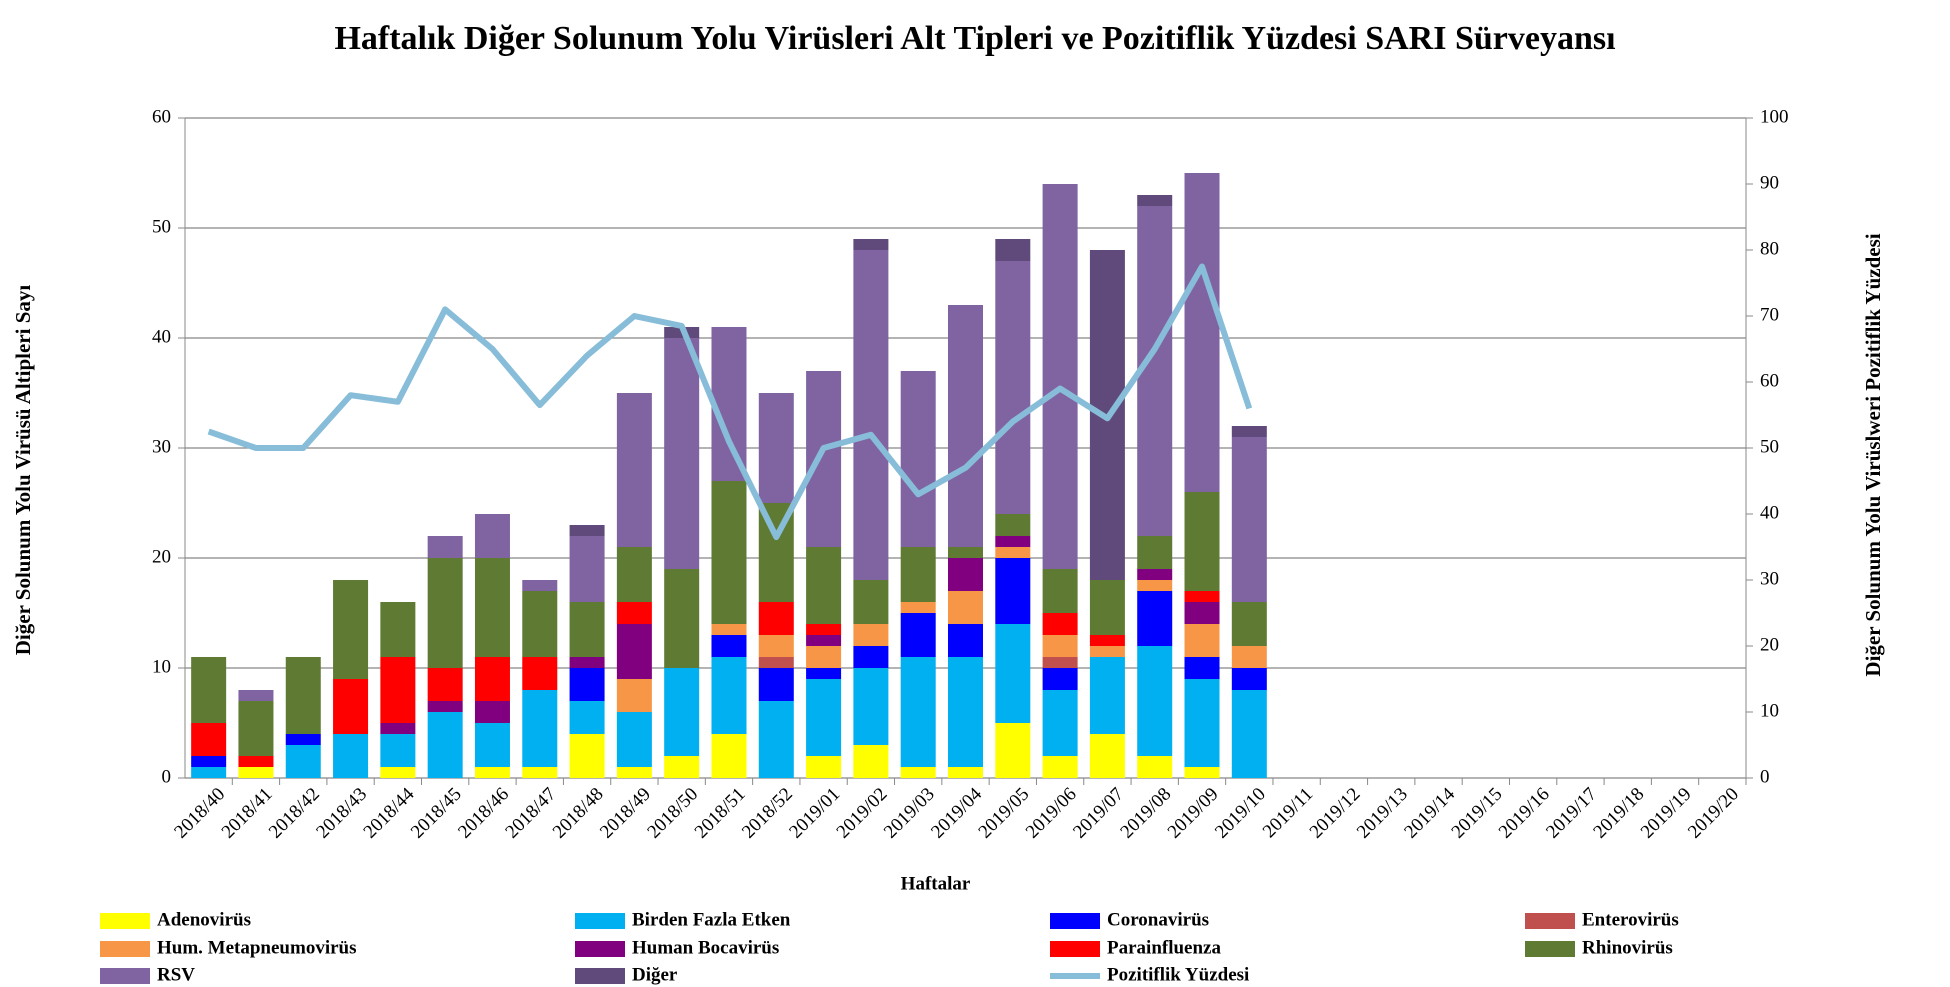 This screenshot has width=1950, height=987. I want to click on y2-tick-label: 100, so click(1774, 116).